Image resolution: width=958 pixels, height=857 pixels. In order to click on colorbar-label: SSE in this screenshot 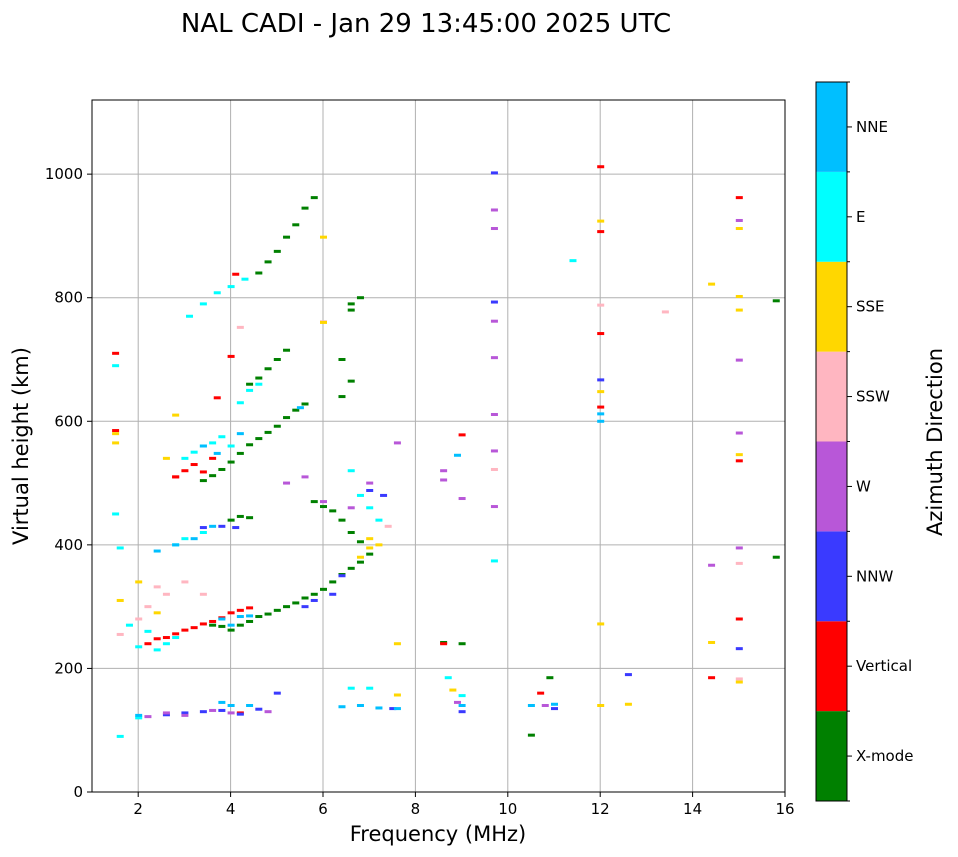, I will do `click(870, 307)`.